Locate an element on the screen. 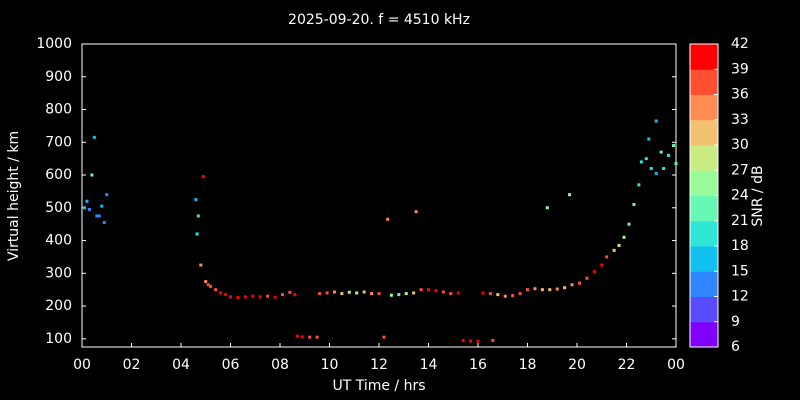  x-tick-label: 06 is located at coordinates (231, 365).